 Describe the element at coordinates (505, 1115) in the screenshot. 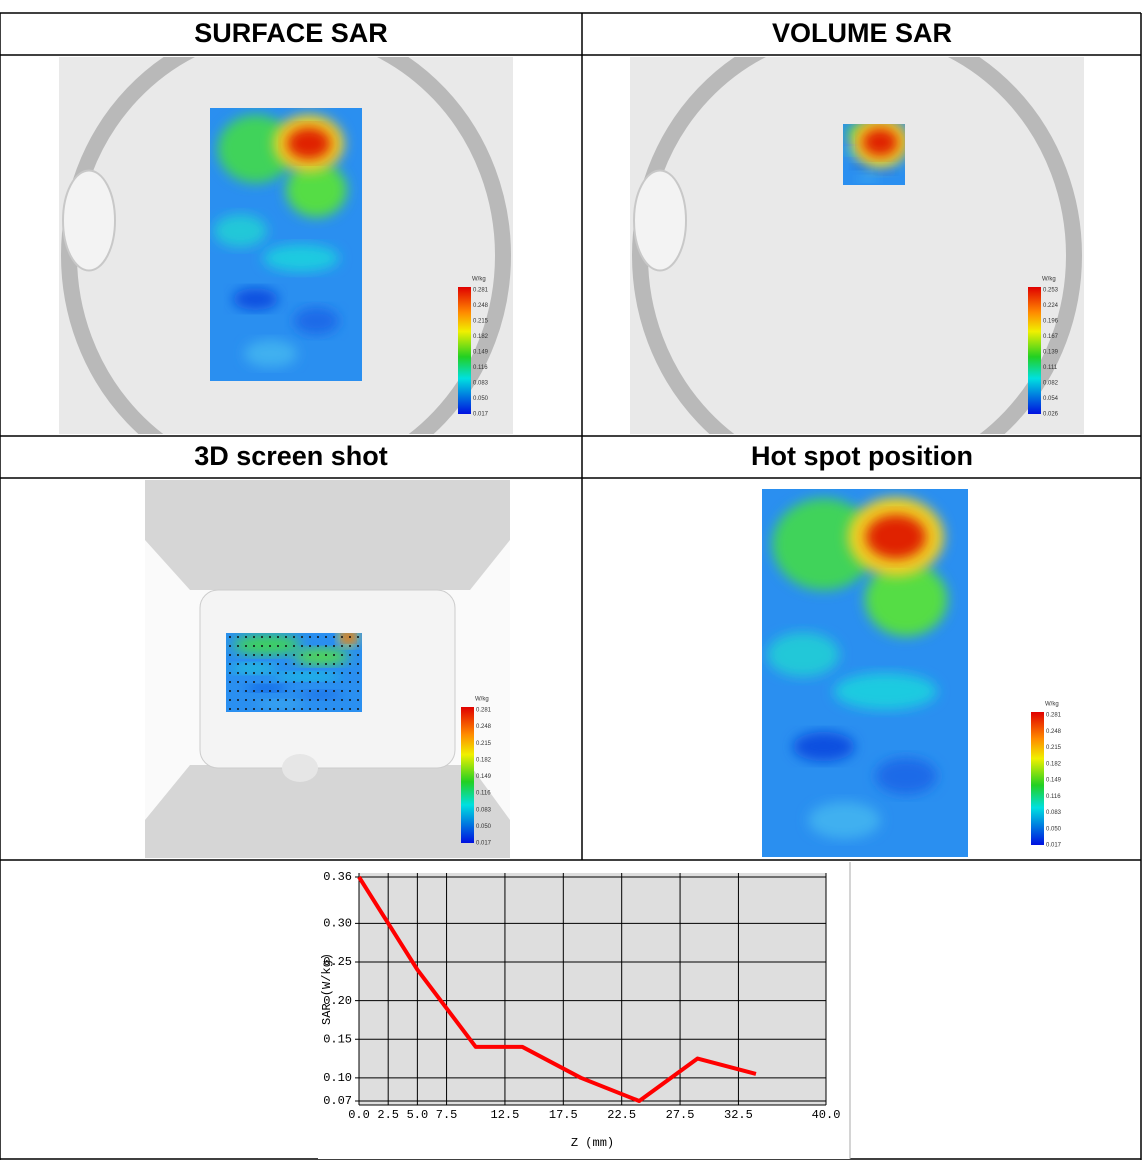

I see `x-tick-label: 12.5` at that location.